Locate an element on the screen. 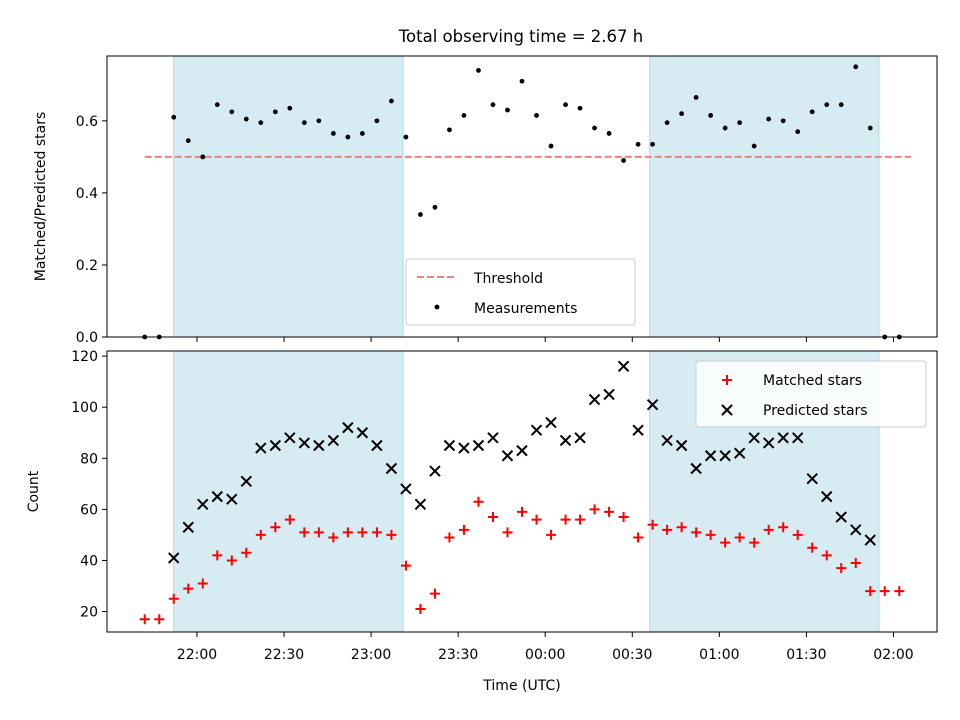  legend-matched-swatch is located at coordinates (727, 380).